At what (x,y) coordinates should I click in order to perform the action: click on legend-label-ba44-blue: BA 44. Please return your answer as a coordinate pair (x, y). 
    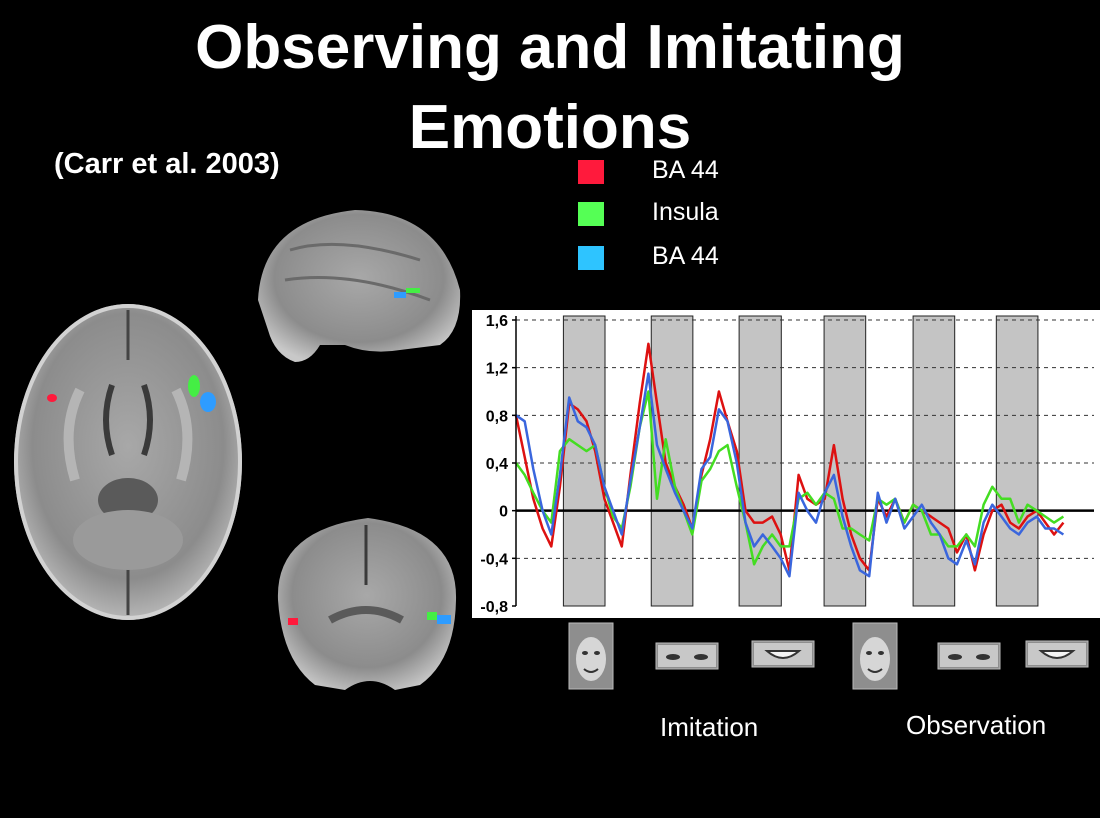
    Looking at the image, I should click on (685, 256).